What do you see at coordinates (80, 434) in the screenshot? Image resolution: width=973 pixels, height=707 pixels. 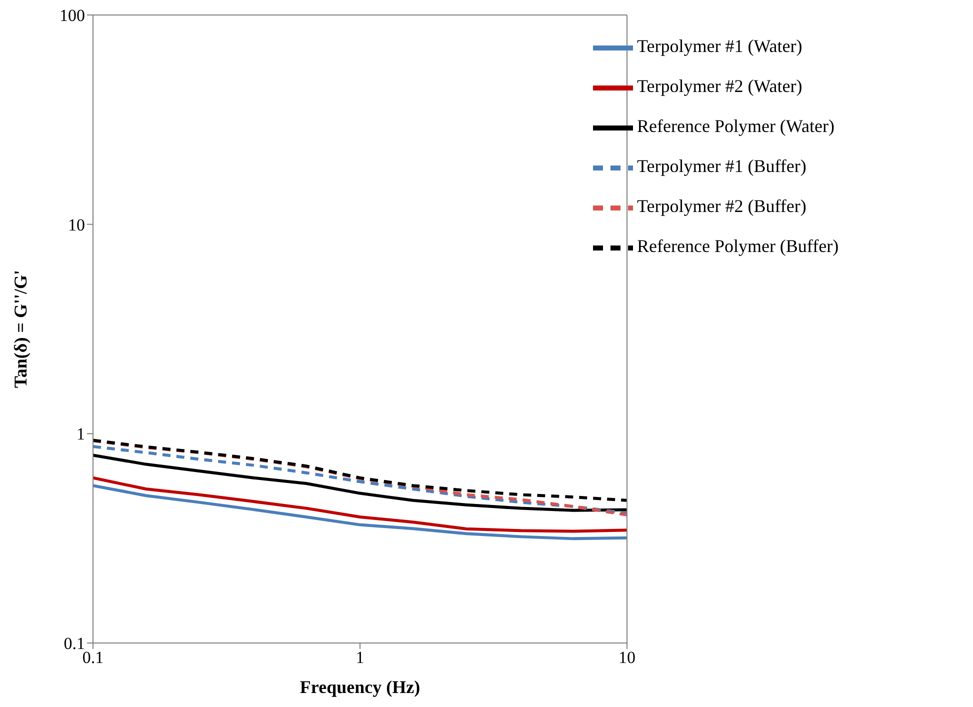 I see `y-tick-label: 1` at bounding box center [80, 434].